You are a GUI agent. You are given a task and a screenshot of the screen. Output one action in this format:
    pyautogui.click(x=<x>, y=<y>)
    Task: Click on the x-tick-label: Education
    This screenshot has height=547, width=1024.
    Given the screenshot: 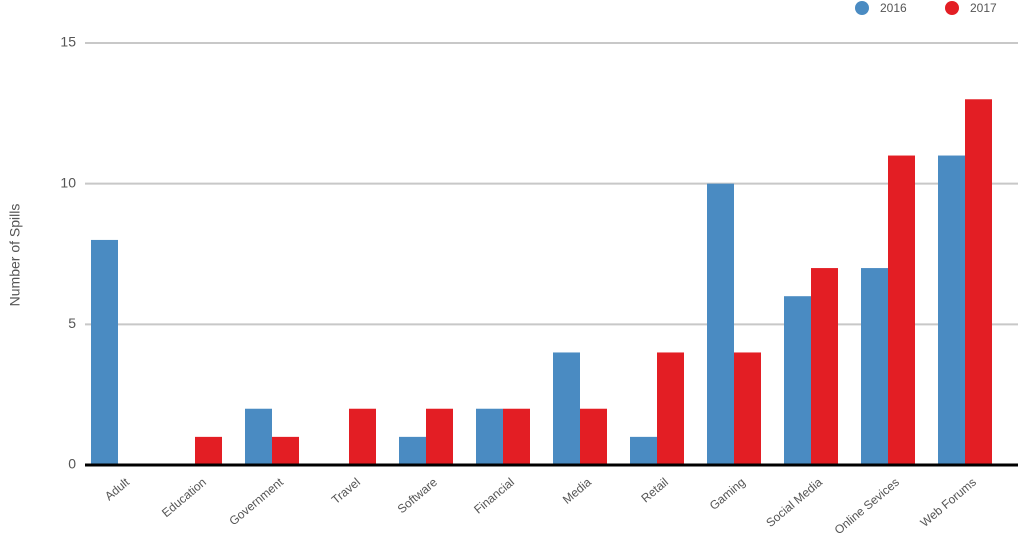 What is the action you would take?
    pyautogui.click(x=184, y=497)
    